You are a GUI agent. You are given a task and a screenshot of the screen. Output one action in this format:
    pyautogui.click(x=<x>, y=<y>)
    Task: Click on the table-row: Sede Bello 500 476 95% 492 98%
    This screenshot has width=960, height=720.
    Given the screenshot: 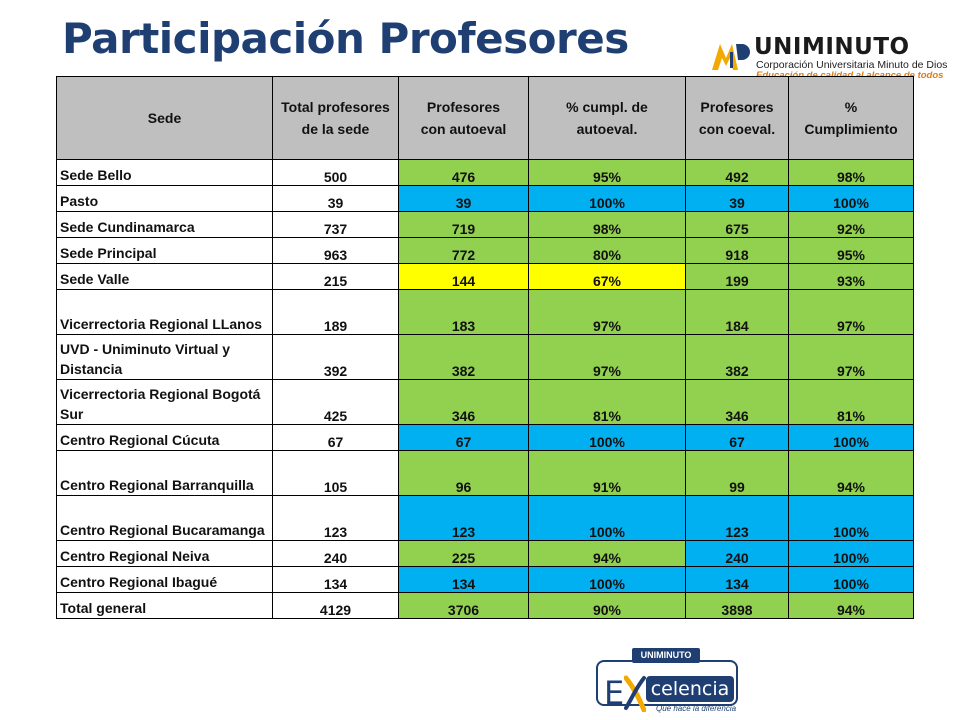 What is the action you would take?
    pyautogui.click(x=485, y=172)
    